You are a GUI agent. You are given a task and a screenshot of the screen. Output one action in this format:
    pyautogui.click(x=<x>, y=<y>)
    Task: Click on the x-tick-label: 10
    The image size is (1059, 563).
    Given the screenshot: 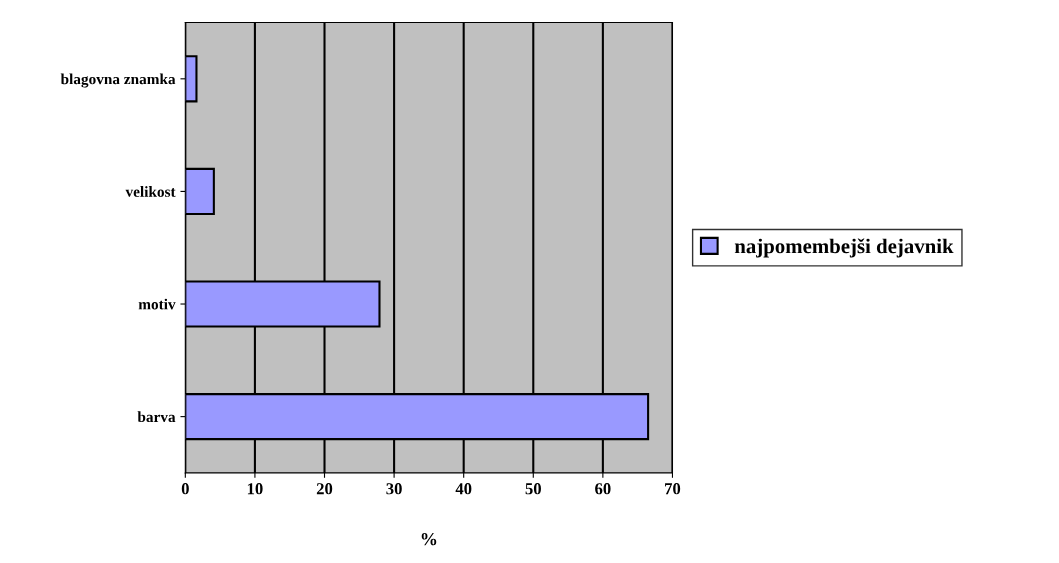 What is the action you would take?
    pyautogui.click(x=255, y=489)
    